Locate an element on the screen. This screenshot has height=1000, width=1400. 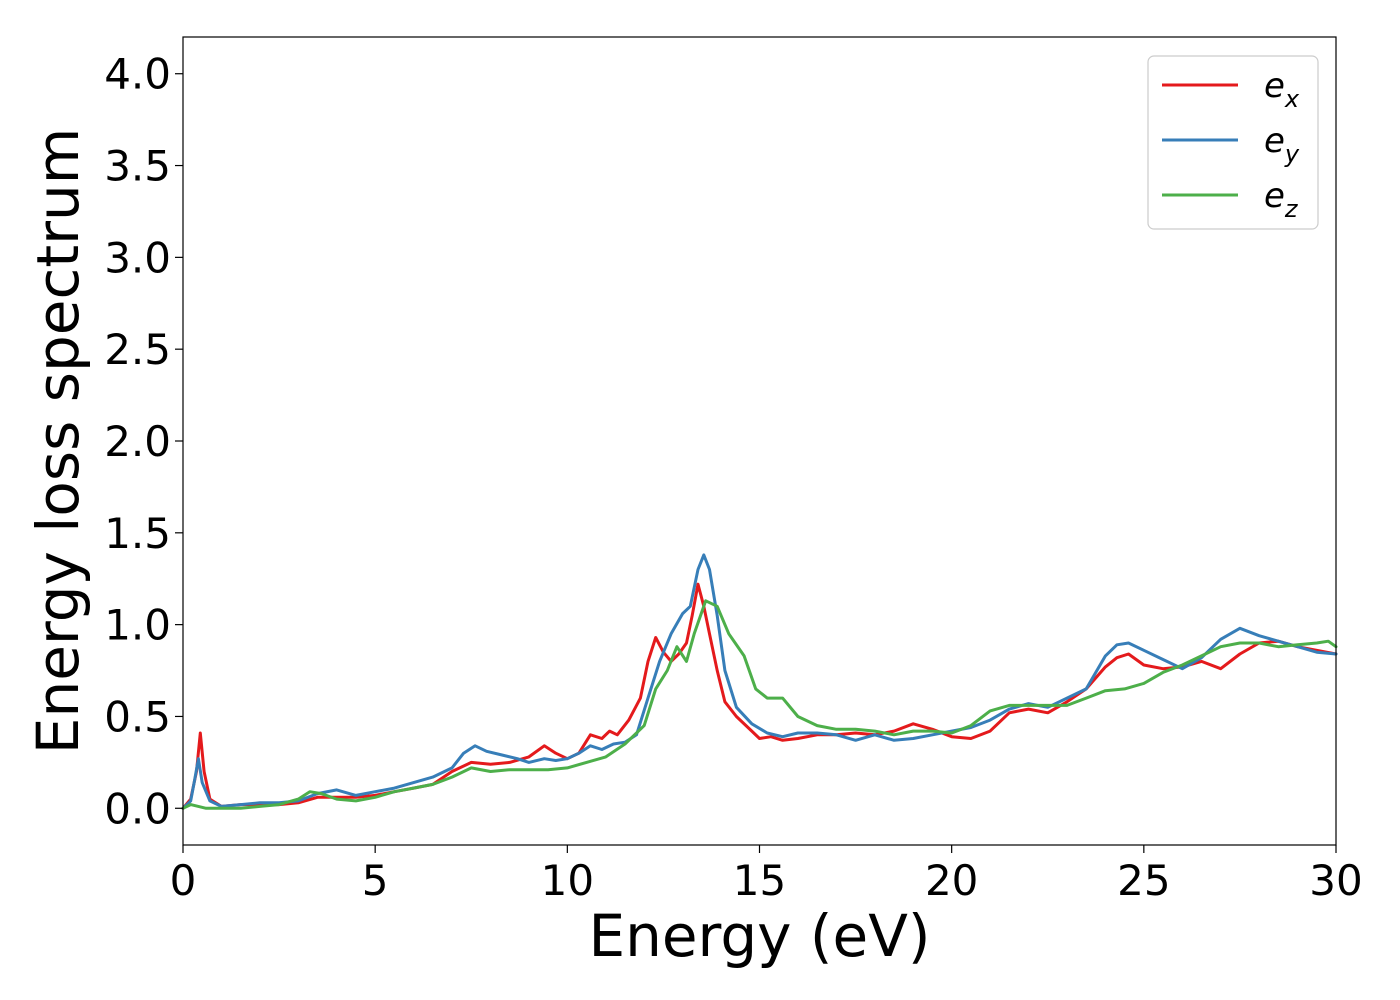
y-axis: 0.0 0.5 1.0 1.5 2.0 2.5 3.0 3.5 4.0 is located at coordinates (143, 441).